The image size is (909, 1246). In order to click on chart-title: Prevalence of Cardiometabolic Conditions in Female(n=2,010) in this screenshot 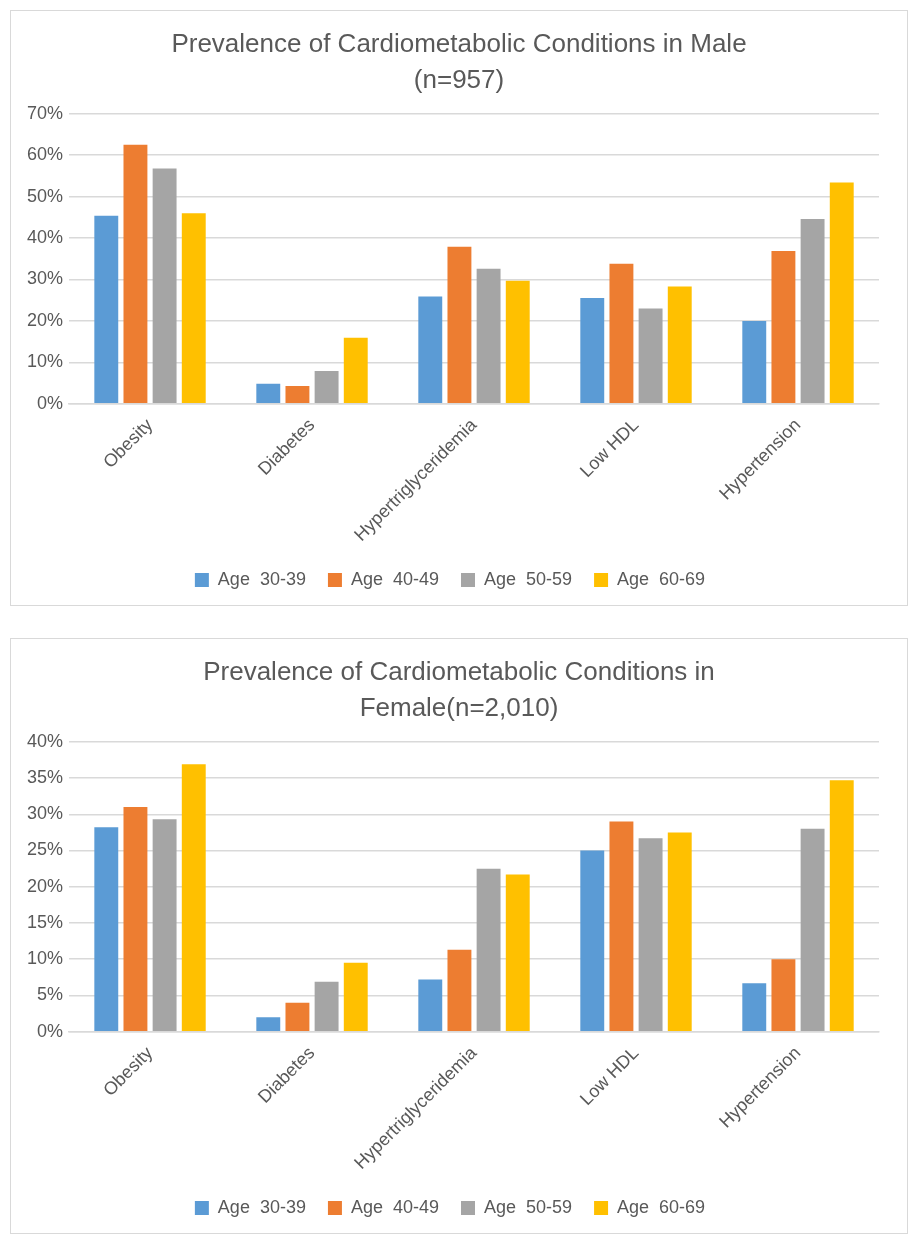, I will do `click(459, 689)`.